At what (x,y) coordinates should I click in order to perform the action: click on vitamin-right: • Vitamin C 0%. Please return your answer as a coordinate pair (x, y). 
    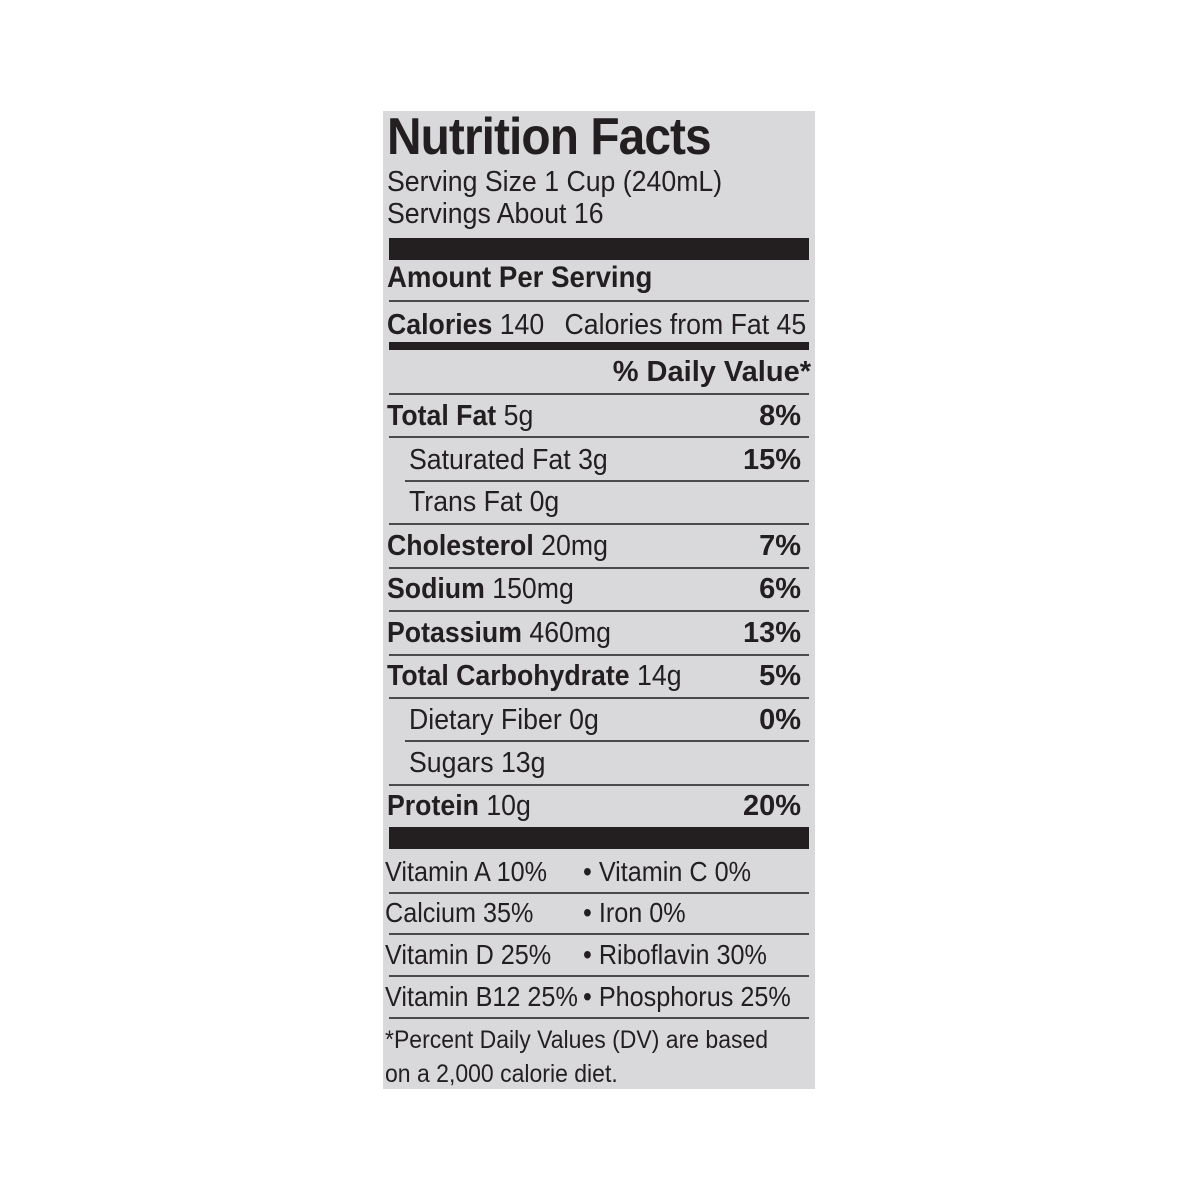
    Looking at the image, I should click on (667, 871).